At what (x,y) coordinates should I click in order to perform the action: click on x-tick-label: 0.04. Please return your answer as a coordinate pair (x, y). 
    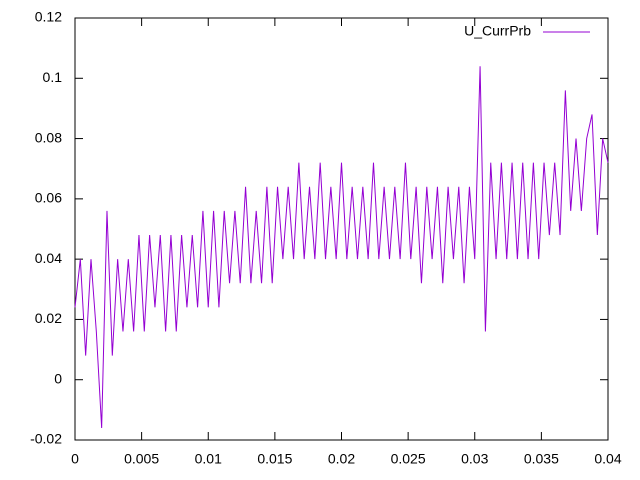
    Looking at the image, I should click on (607, 459).